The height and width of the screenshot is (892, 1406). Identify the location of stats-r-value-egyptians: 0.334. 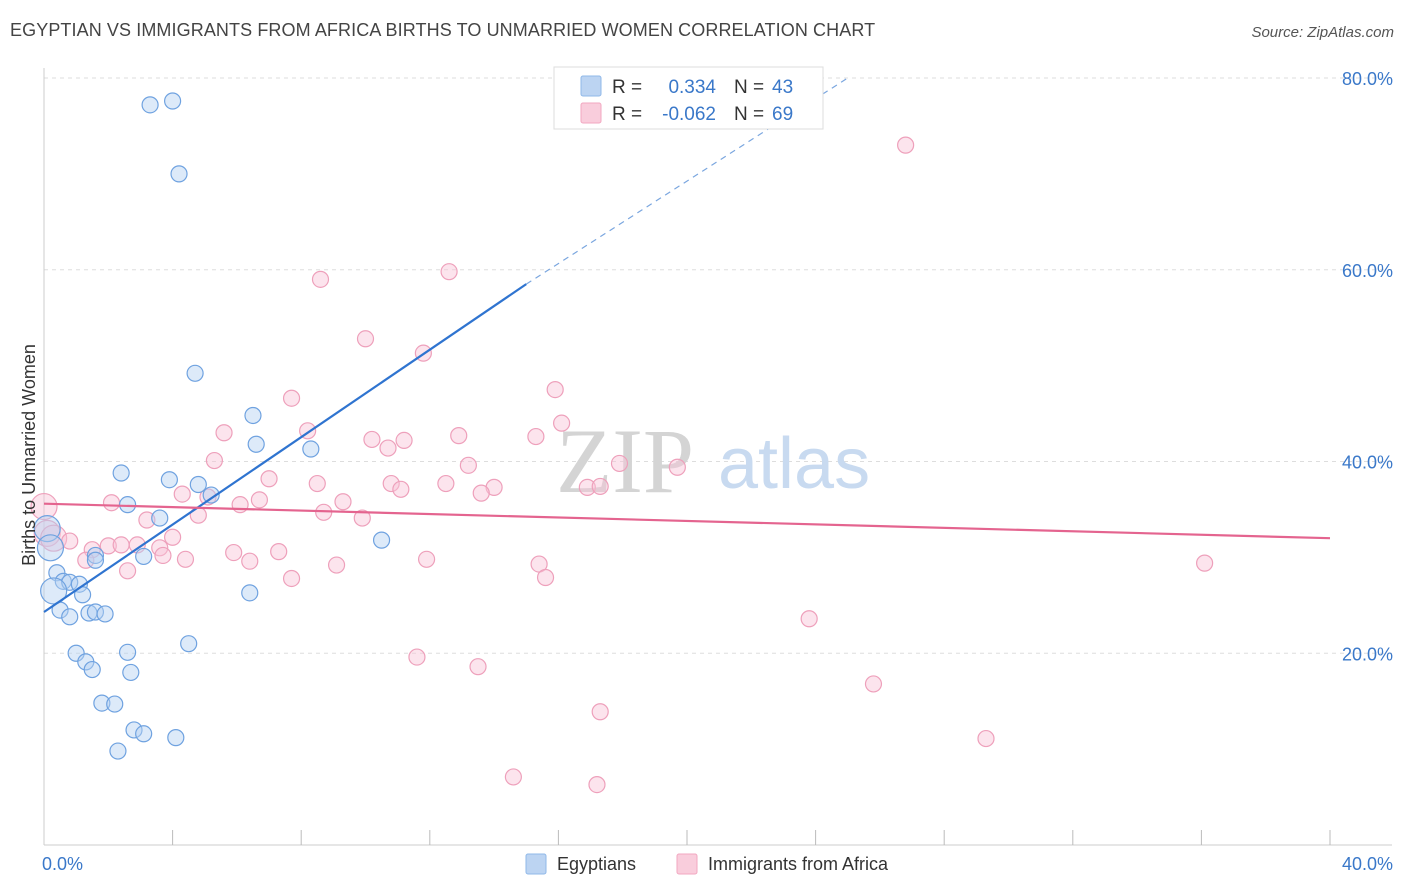
(692, 87).